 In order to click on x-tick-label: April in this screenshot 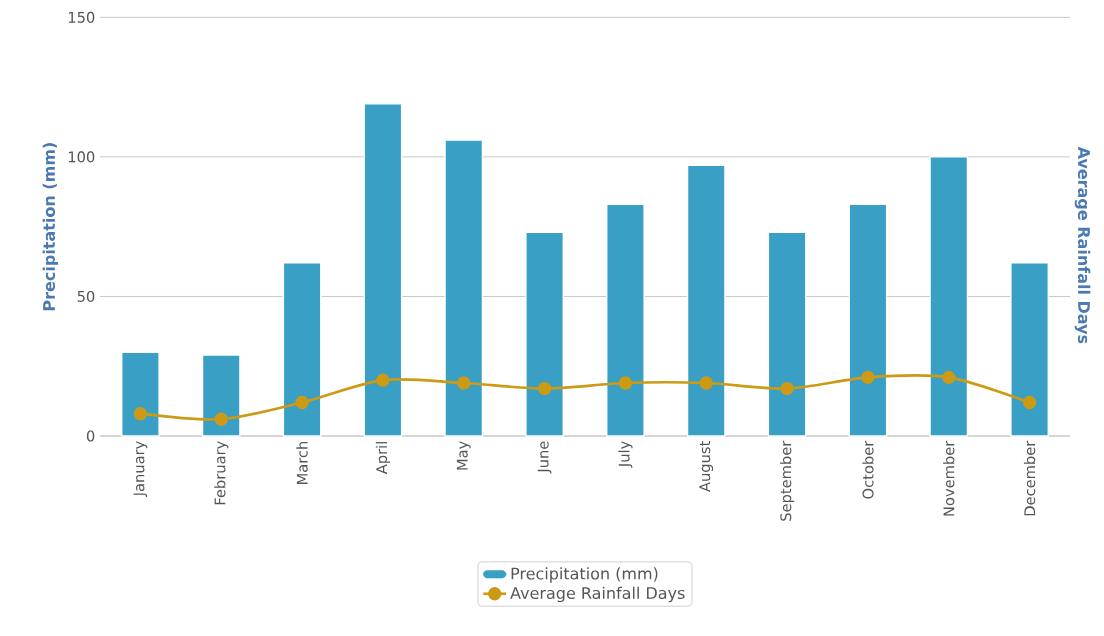, I will do `click(383, 458)`.